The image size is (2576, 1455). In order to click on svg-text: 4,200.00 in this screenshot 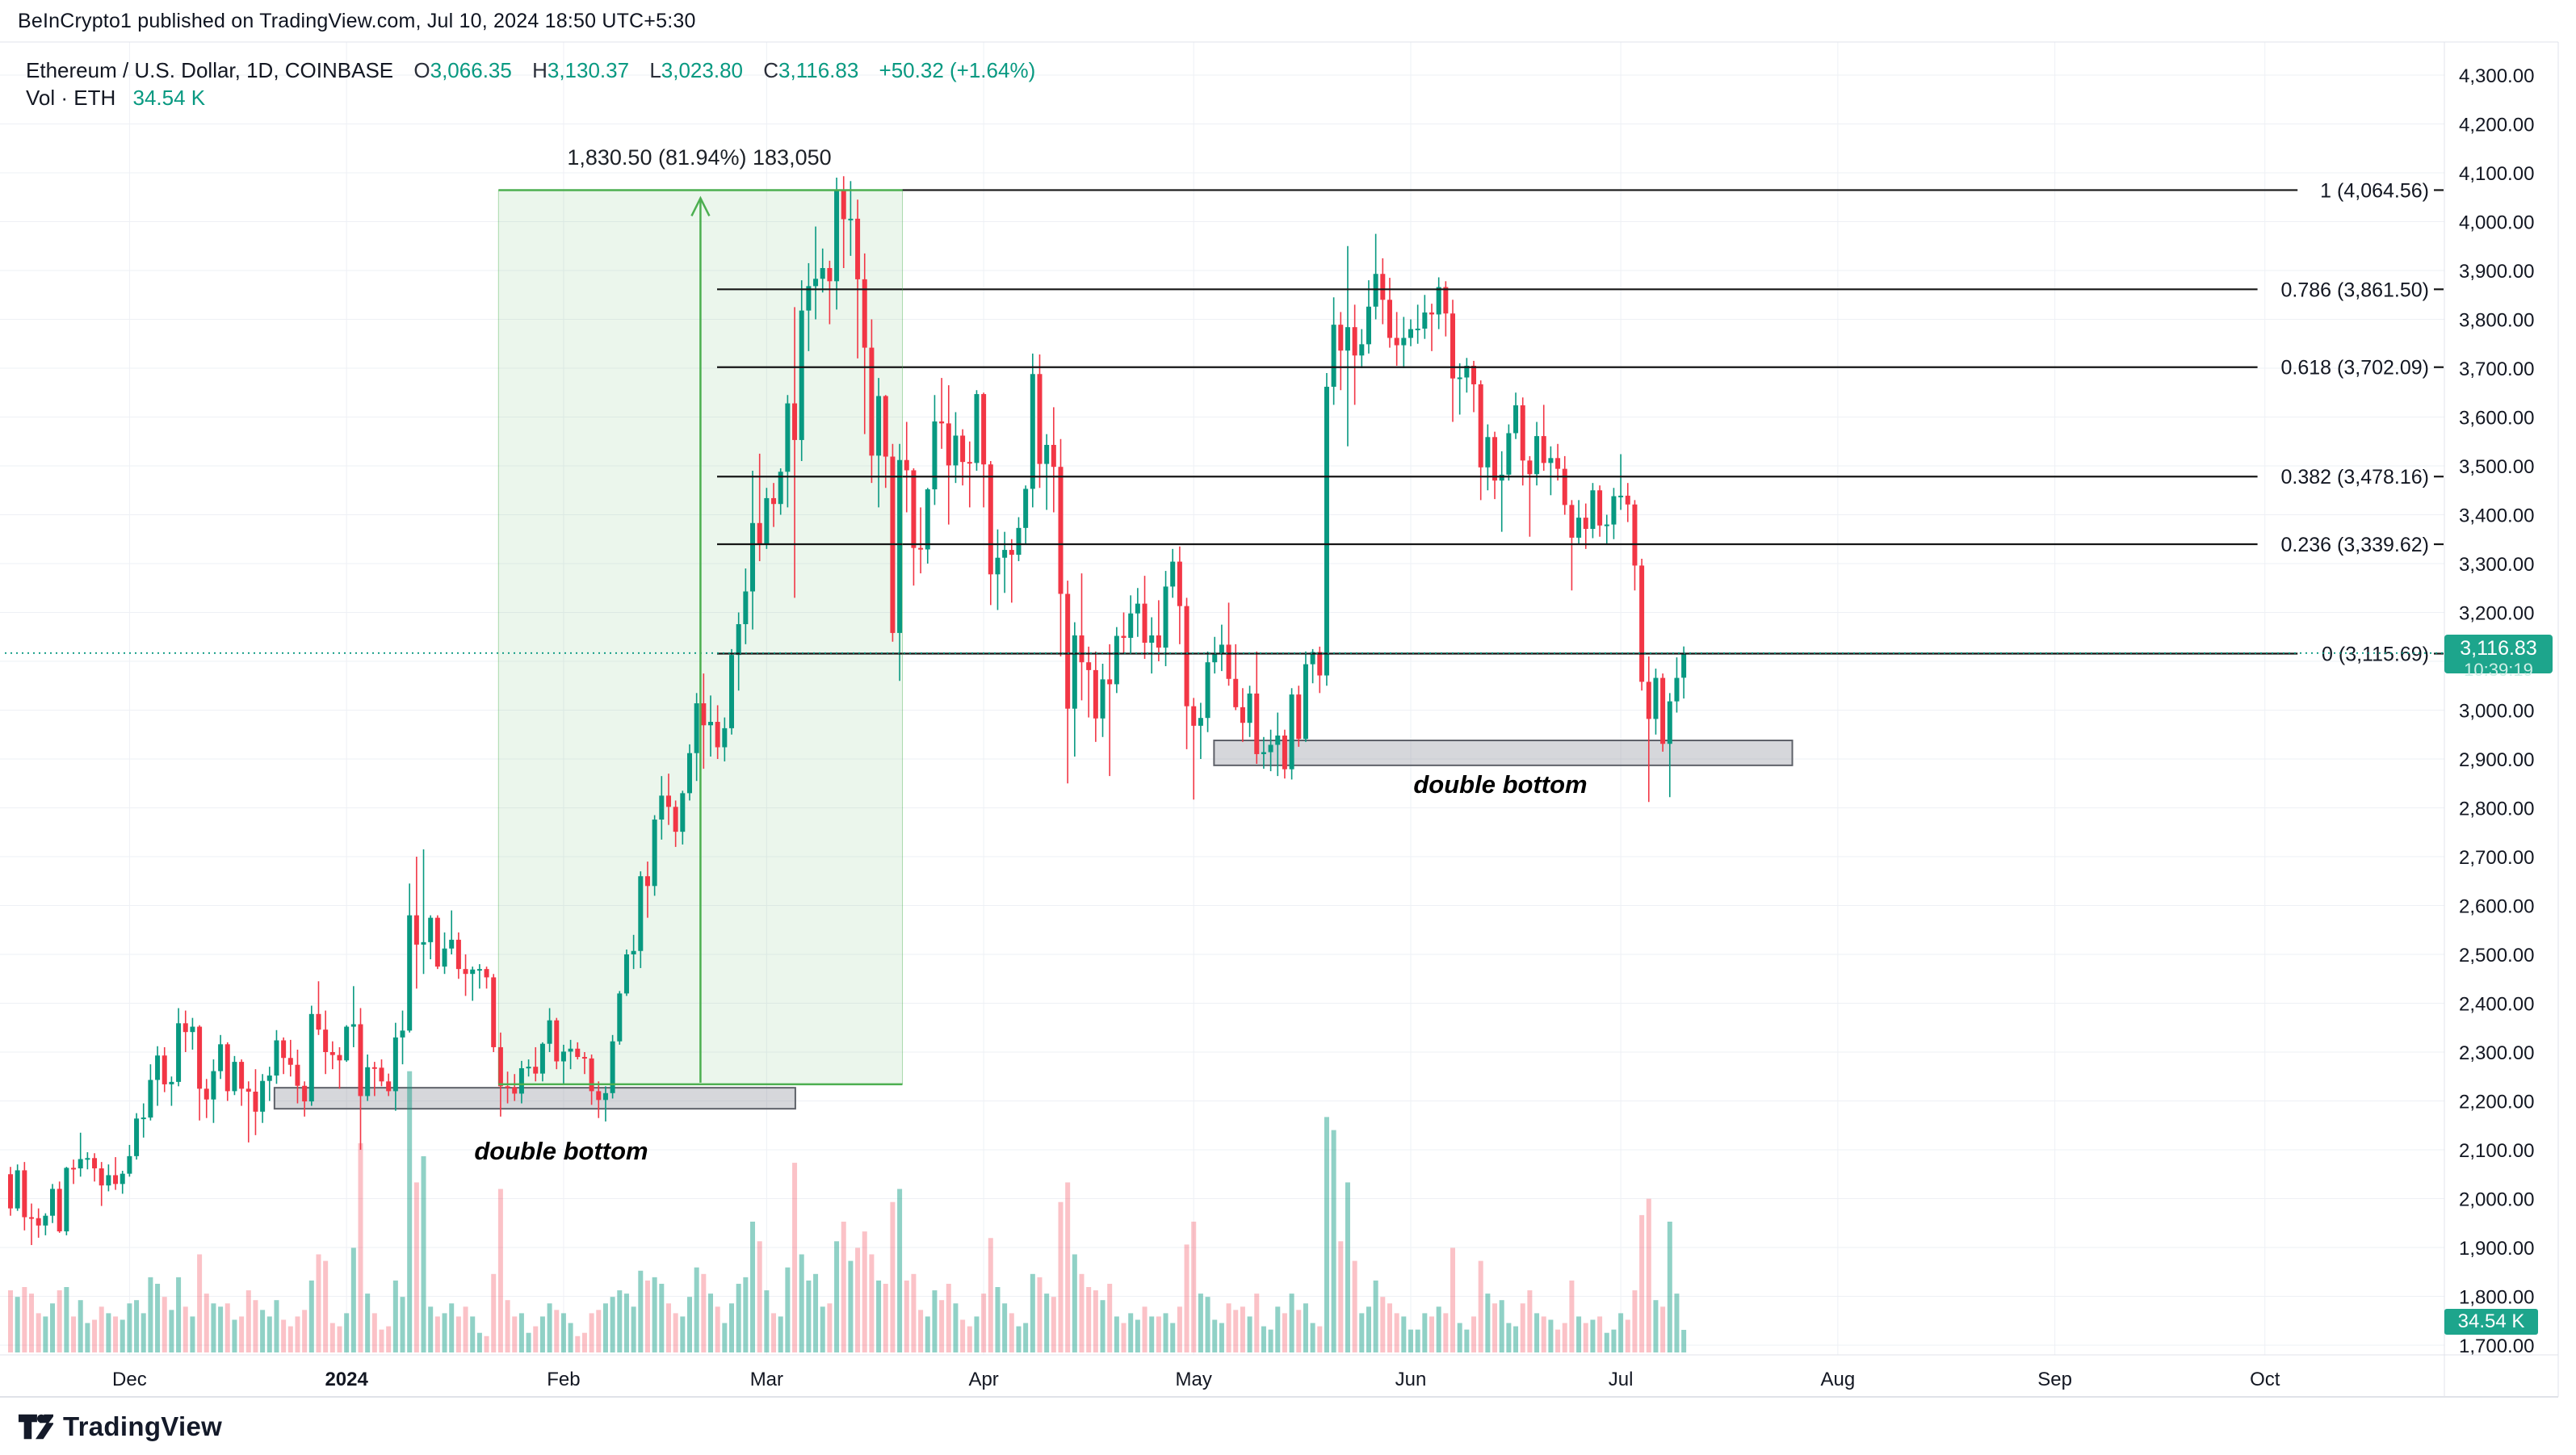, I will do `click(2496, 125)`.